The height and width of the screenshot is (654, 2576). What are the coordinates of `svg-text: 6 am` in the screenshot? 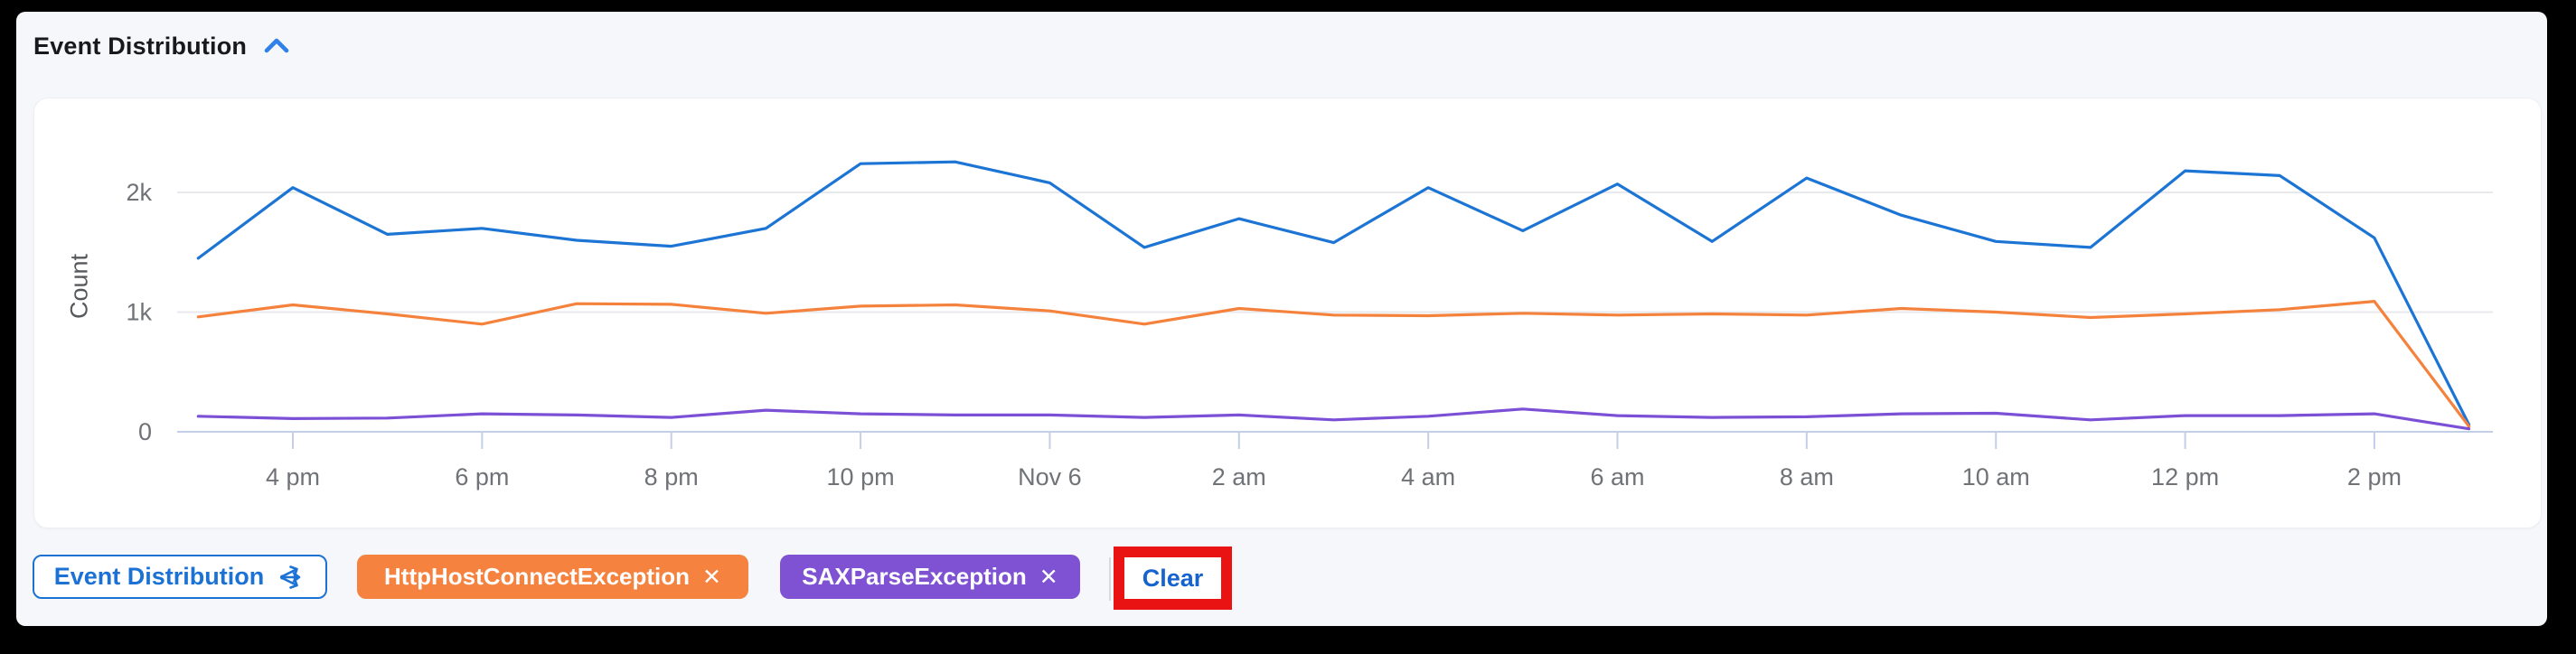 It's located at (1617, 477).